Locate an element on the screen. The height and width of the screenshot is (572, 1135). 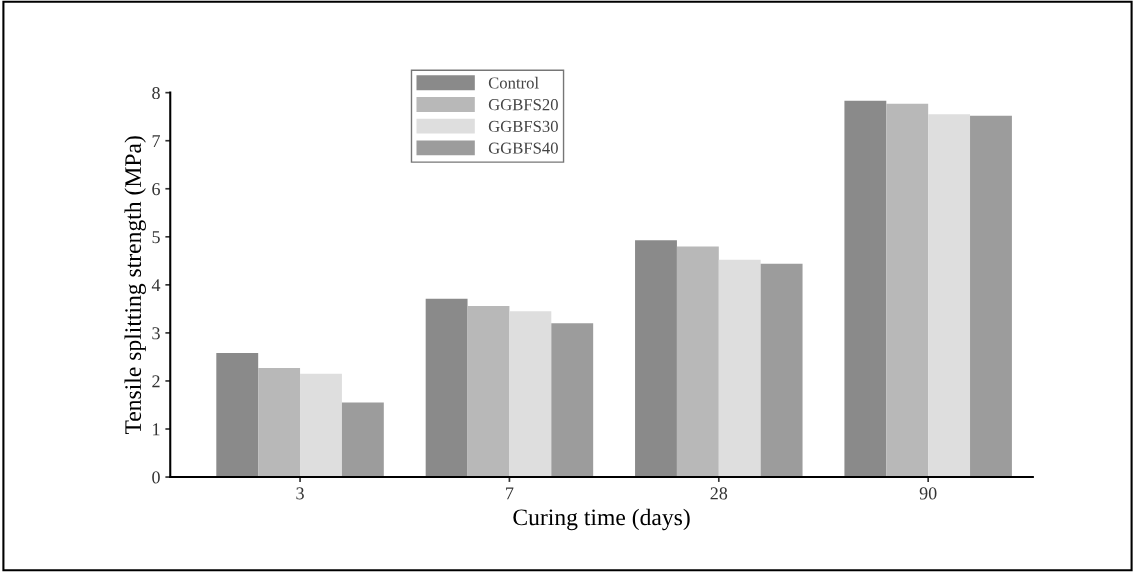
y-tick-label: 5 is located at coordinates (156, 237).